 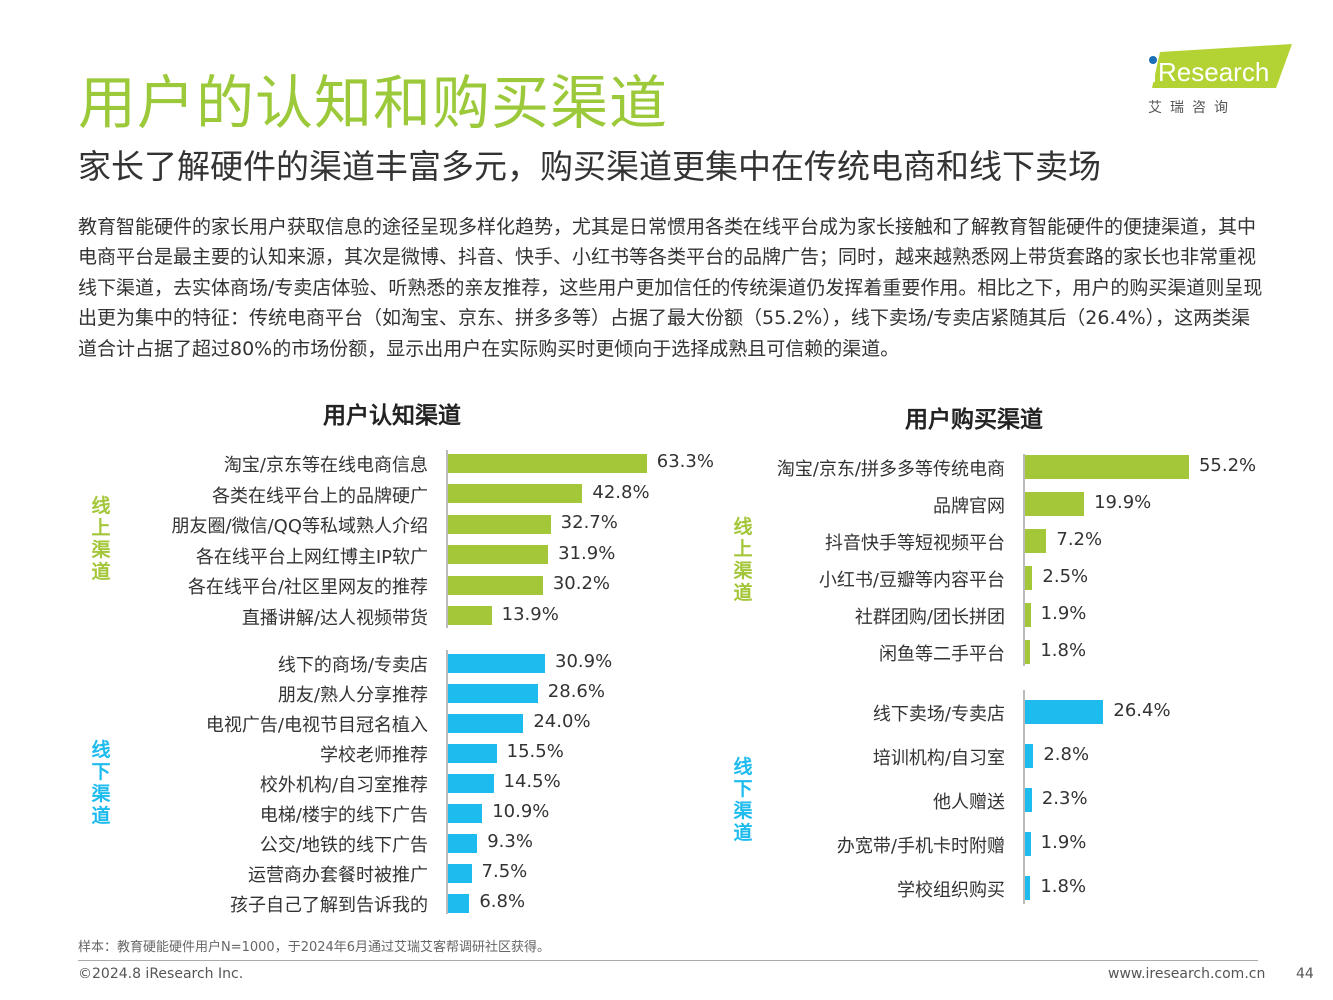 I want to click on data-label: 2.3%, so click(x=1064, y=798).